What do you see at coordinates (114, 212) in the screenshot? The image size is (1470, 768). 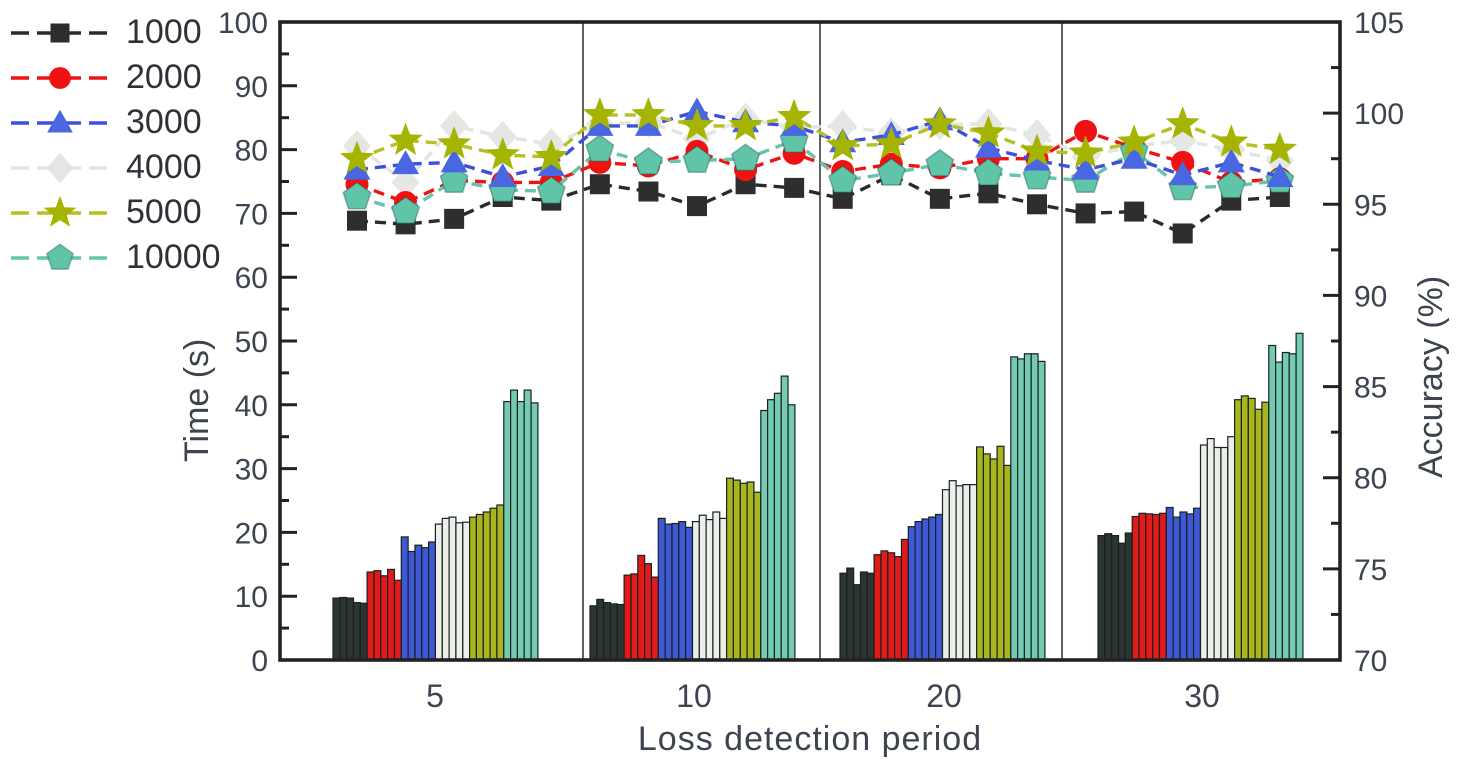 I see `legend-item-5000: 5000` at bounding box center [114, 212].